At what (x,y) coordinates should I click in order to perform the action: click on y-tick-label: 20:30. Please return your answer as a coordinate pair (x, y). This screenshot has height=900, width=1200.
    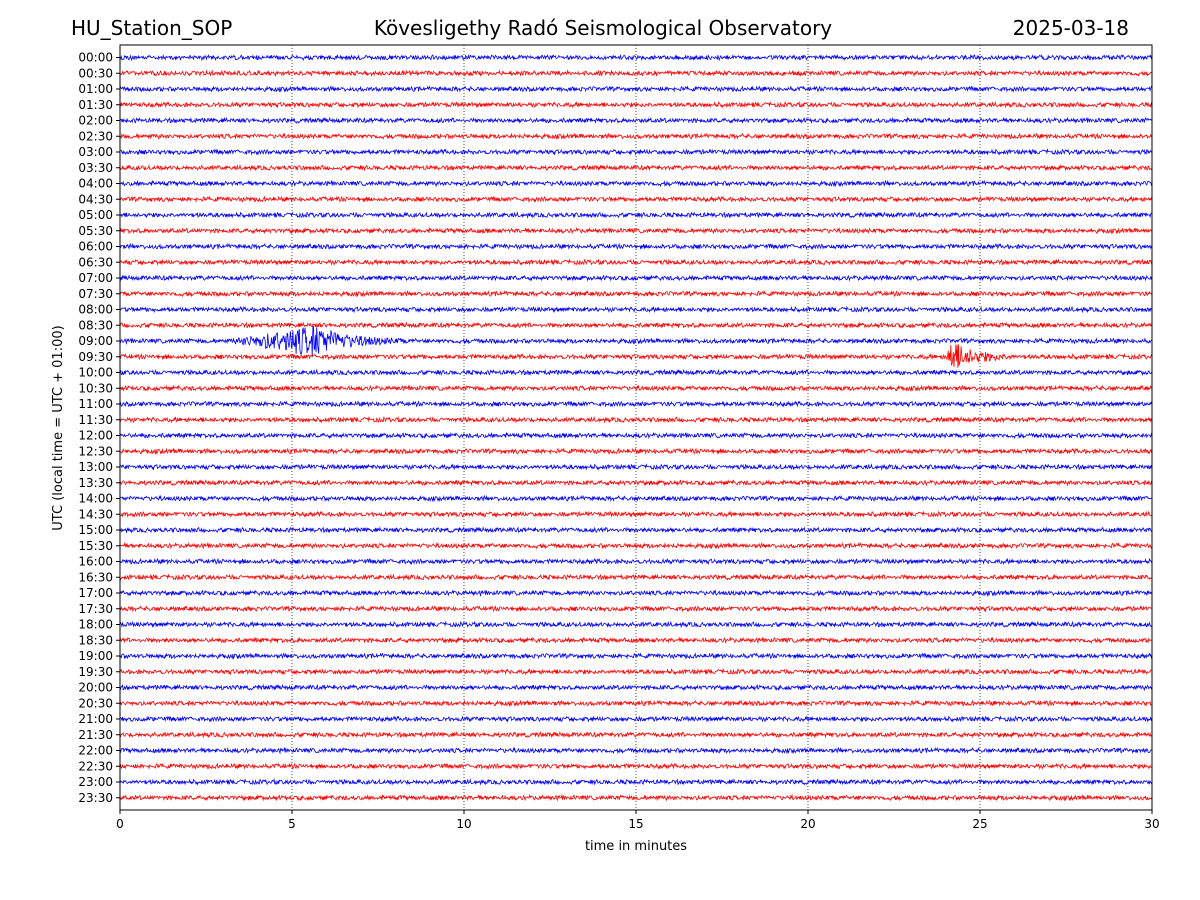
    Looking at the image, I should click on (95, 703).